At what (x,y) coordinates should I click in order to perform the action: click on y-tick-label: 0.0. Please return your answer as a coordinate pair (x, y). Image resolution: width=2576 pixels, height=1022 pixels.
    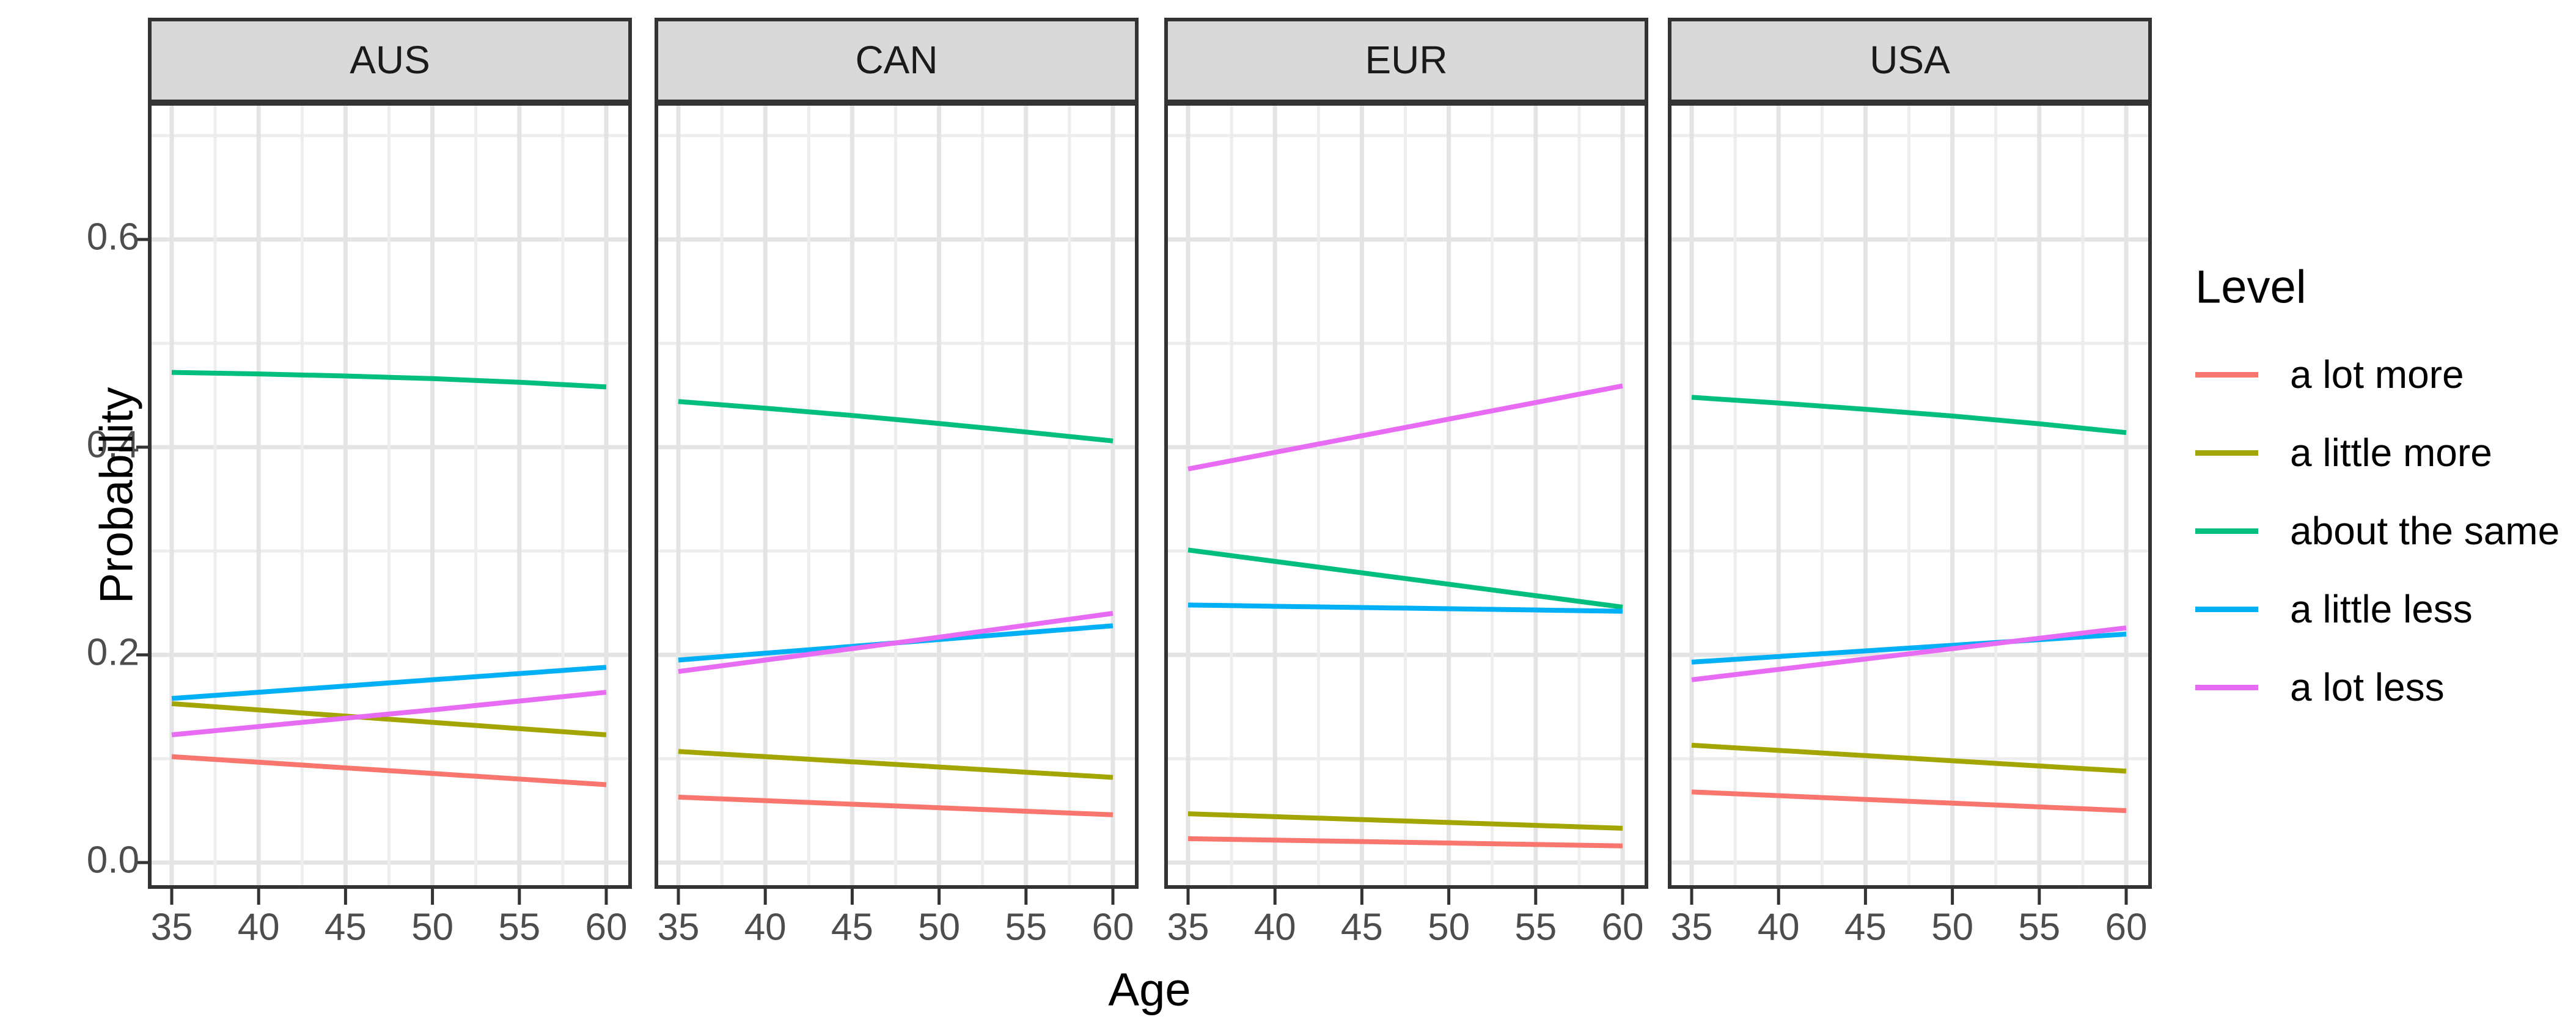
    Looking at the image, I should click on (113, 860).